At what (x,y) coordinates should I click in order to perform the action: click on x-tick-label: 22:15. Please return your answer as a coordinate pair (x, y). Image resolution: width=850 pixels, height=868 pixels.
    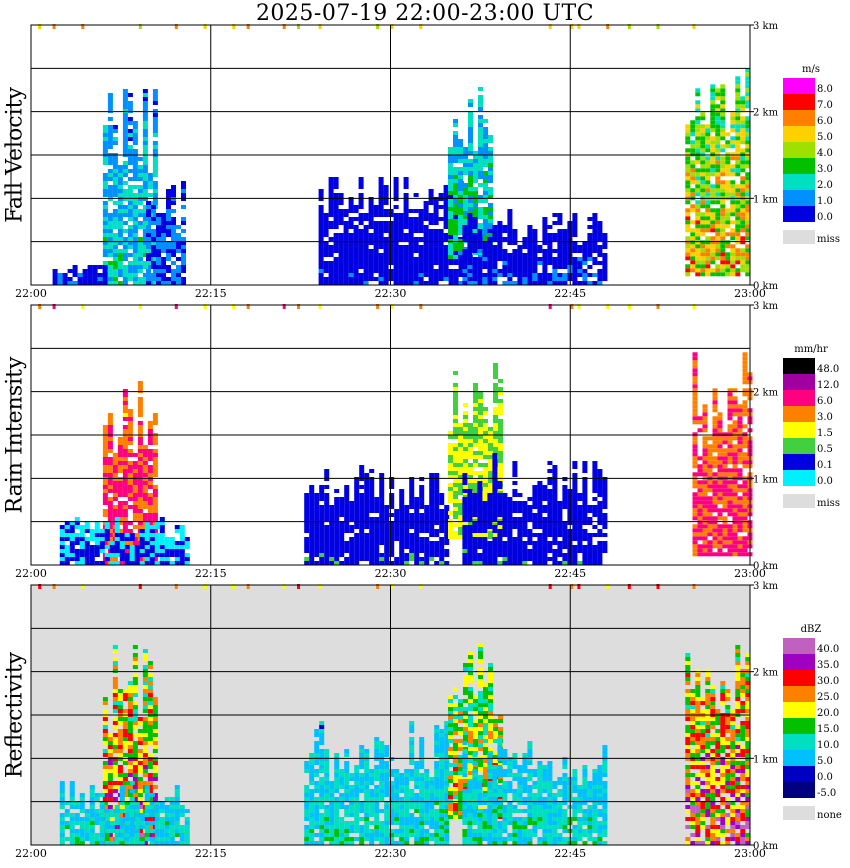
    Looking at the image, I should click on (211, 573).